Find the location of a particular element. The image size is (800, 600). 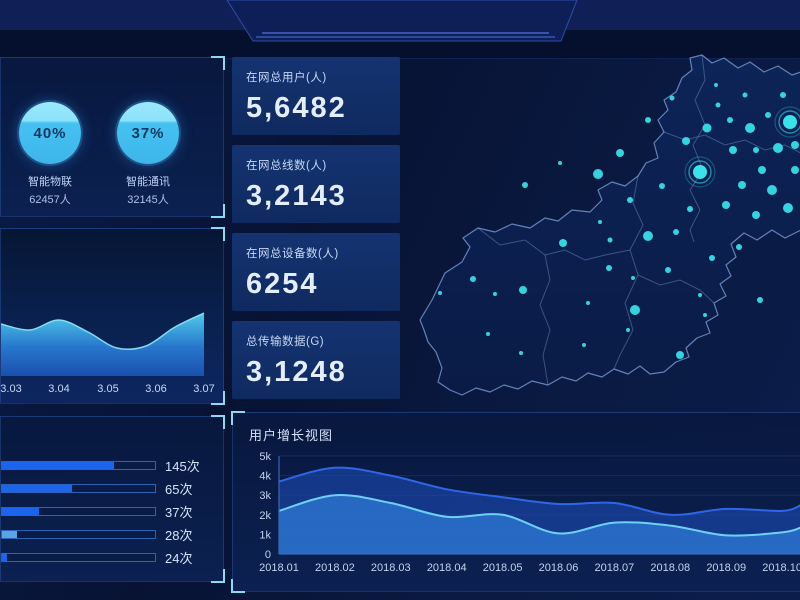

stat-card-value: 5,6482 is located at coordinates (296, 108).